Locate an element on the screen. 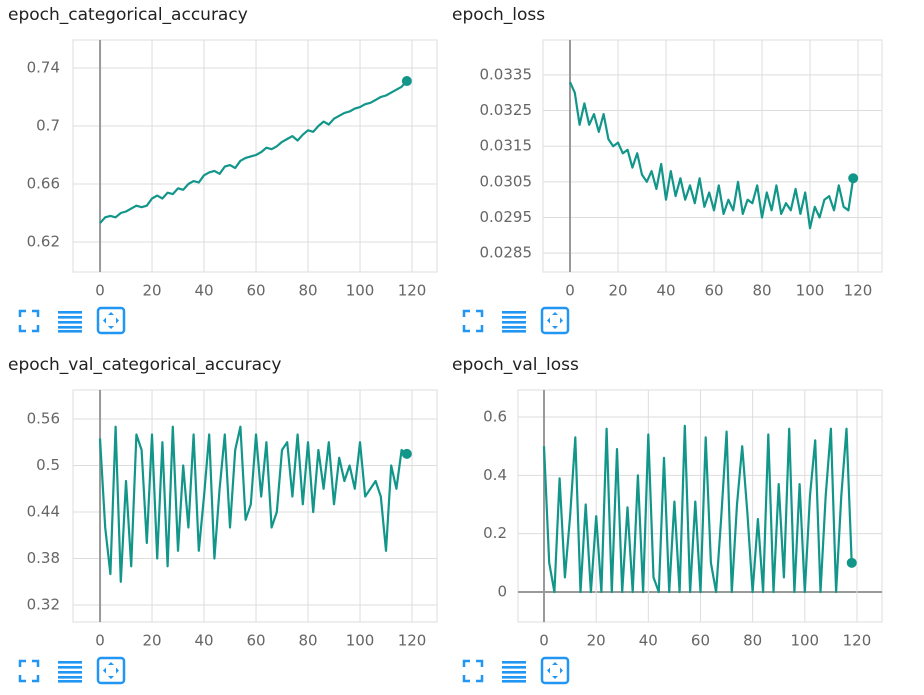 Image resolution: width=924 pixels, height=695 pixels. y-tick-label: 0.0285 is located at coordinates (506, 253).